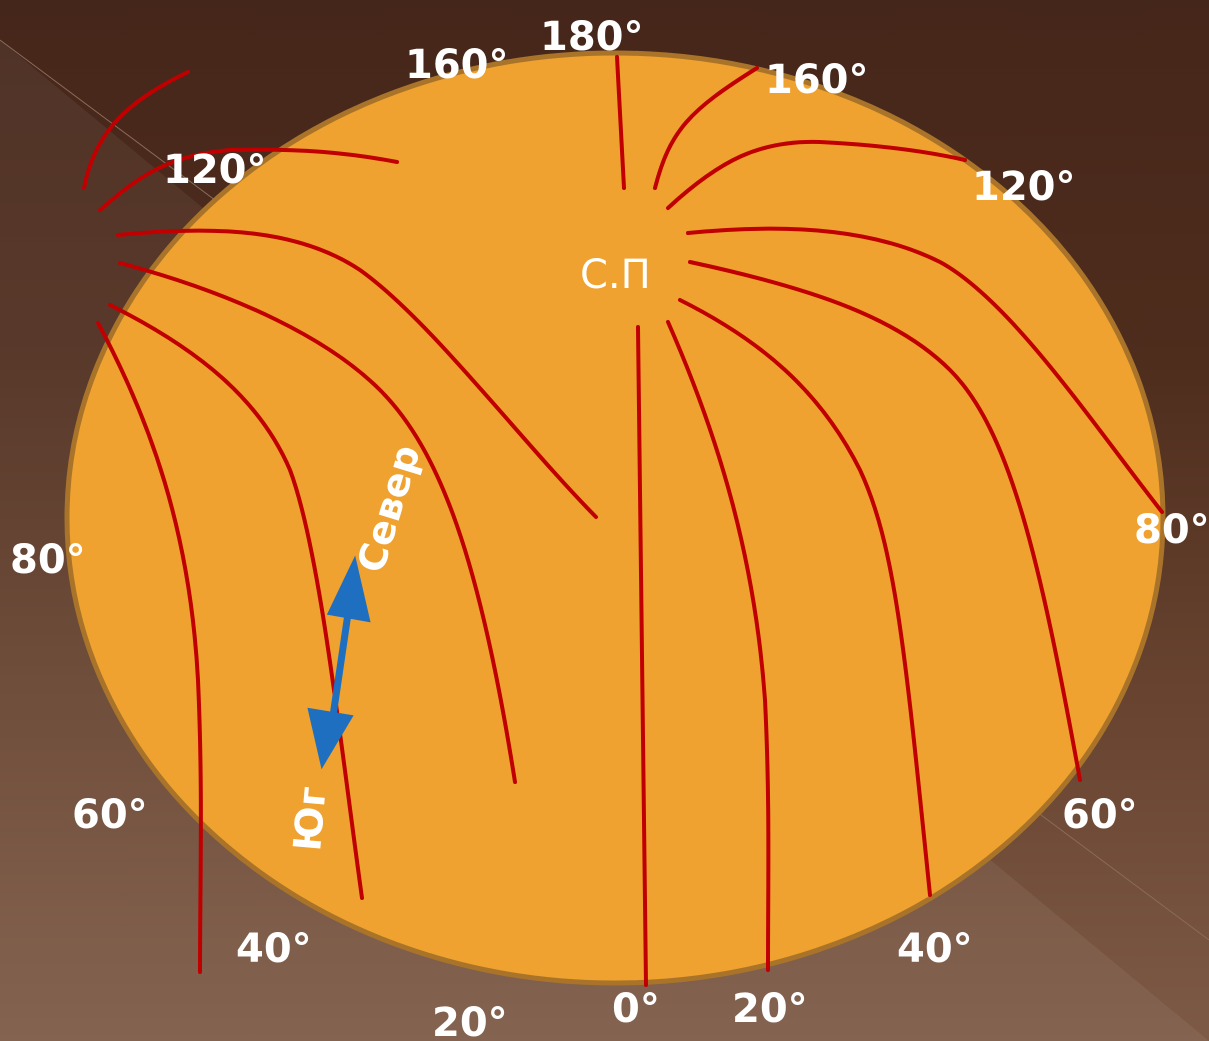 The width and height of the screenshot is (1209, 1041). What do you see at coordinates (236, 601) in the screenshot?
I see `meridian-60-left` at bounding box center [236, 601].